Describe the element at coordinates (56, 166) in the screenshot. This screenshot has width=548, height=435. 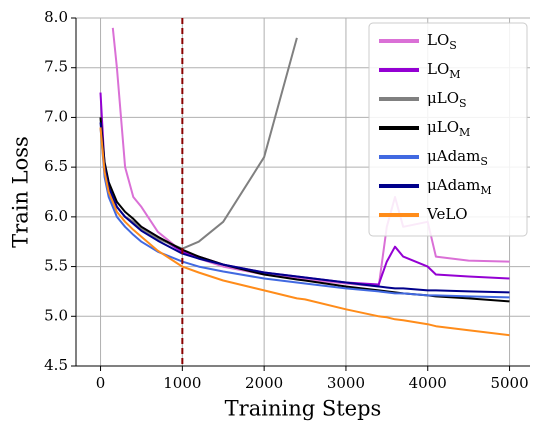
I see `y-tick-label: 6.5` at that location.